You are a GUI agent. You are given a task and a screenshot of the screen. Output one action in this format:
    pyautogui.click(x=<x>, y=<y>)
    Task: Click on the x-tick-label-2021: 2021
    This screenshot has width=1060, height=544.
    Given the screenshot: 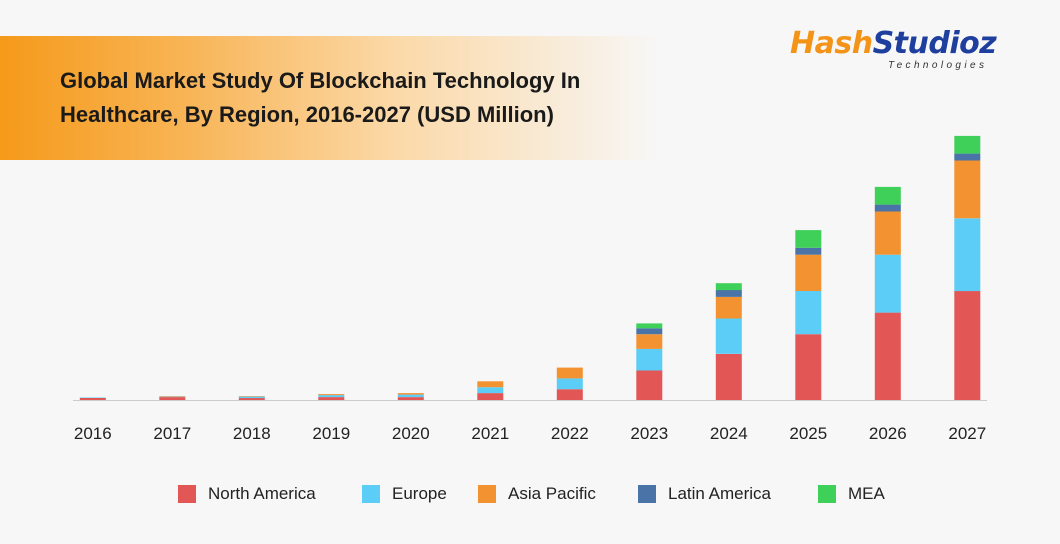 What is the action you would take?
    pyautogui.click(x=490, y=433)
    